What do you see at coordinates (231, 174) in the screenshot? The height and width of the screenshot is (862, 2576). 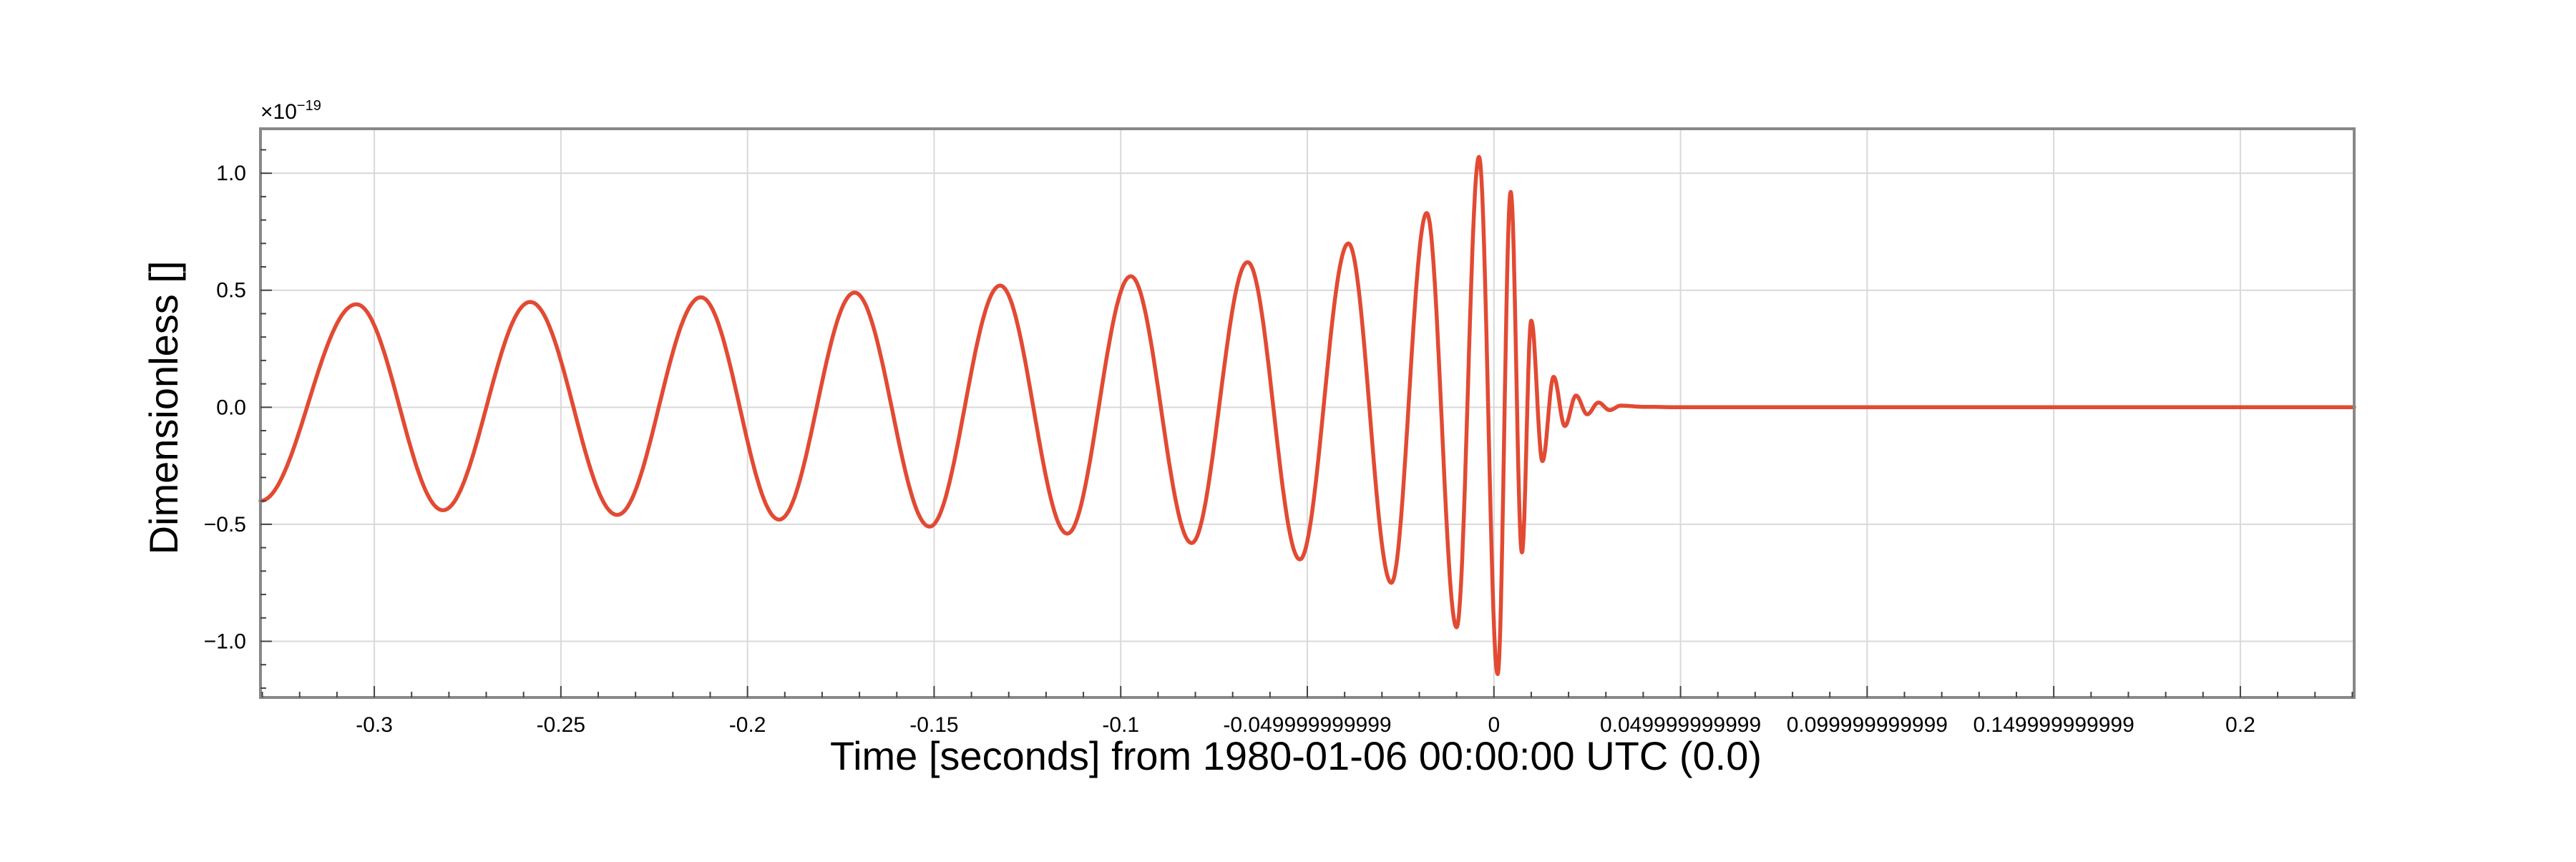 I see `y-tick-label: 1.0` at bounding box center [231, 174].